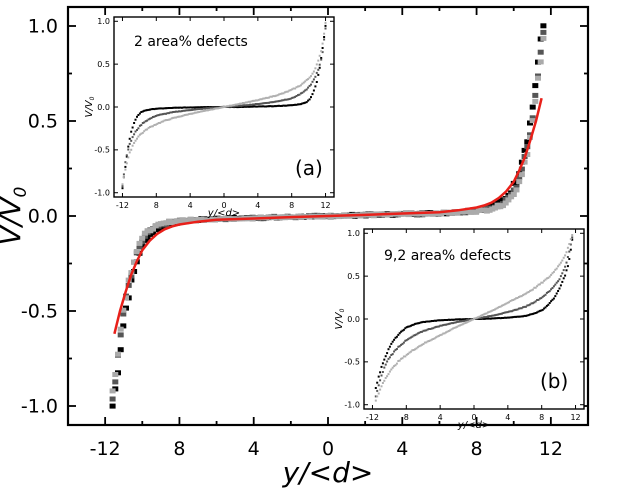 This screenshot has height=495, width=617. Describe the element at coordinates (328, 449) in the screenshot. I see `main-xtick-label: 0` at that location.